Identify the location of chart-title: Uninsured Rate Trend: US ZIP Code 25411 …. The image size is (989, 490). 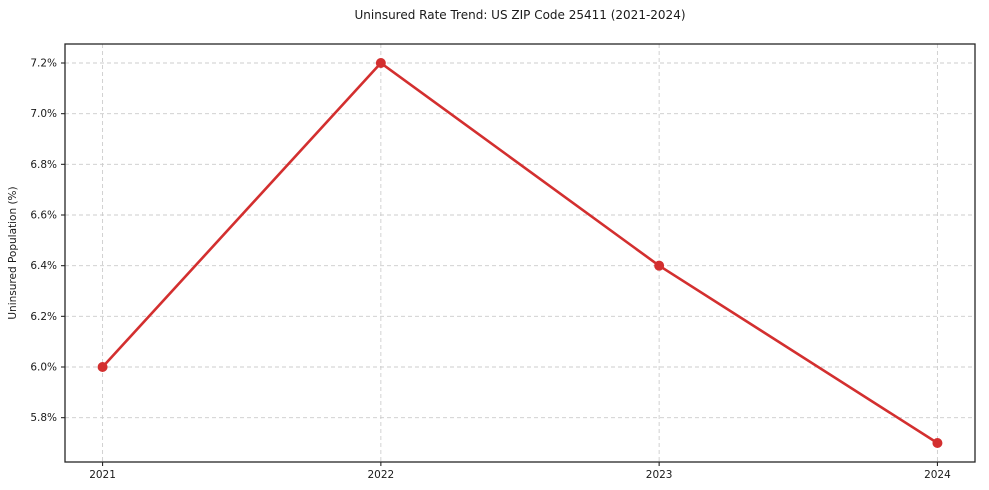
(520, 15).